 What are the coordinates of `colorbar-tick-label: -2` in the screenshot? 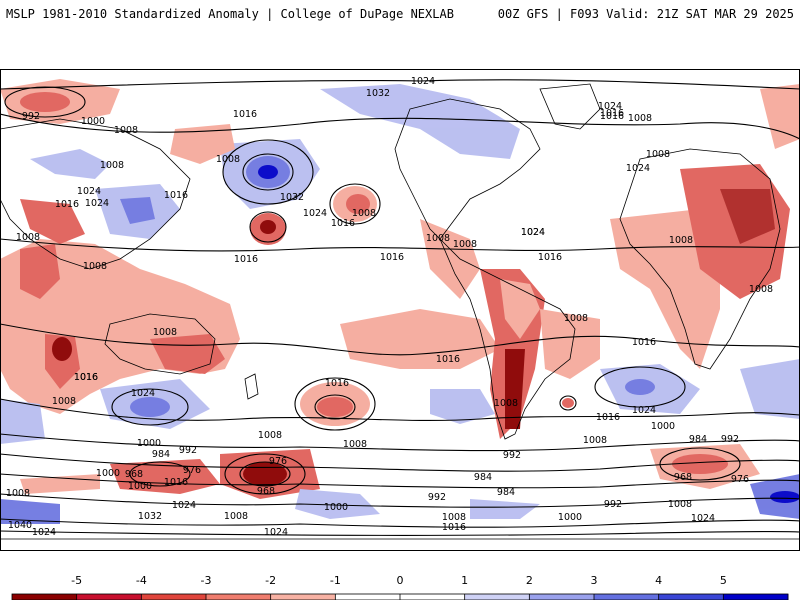 It's located at (271, 580).